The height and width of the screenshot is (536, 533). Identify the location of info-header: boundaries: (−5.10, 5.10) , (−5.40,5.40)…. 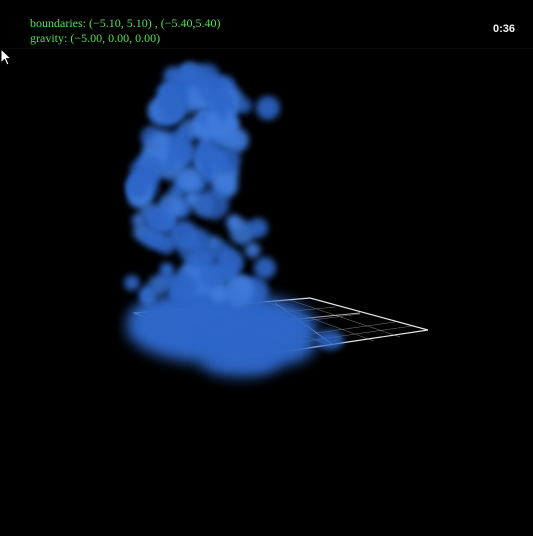
(266, 24).